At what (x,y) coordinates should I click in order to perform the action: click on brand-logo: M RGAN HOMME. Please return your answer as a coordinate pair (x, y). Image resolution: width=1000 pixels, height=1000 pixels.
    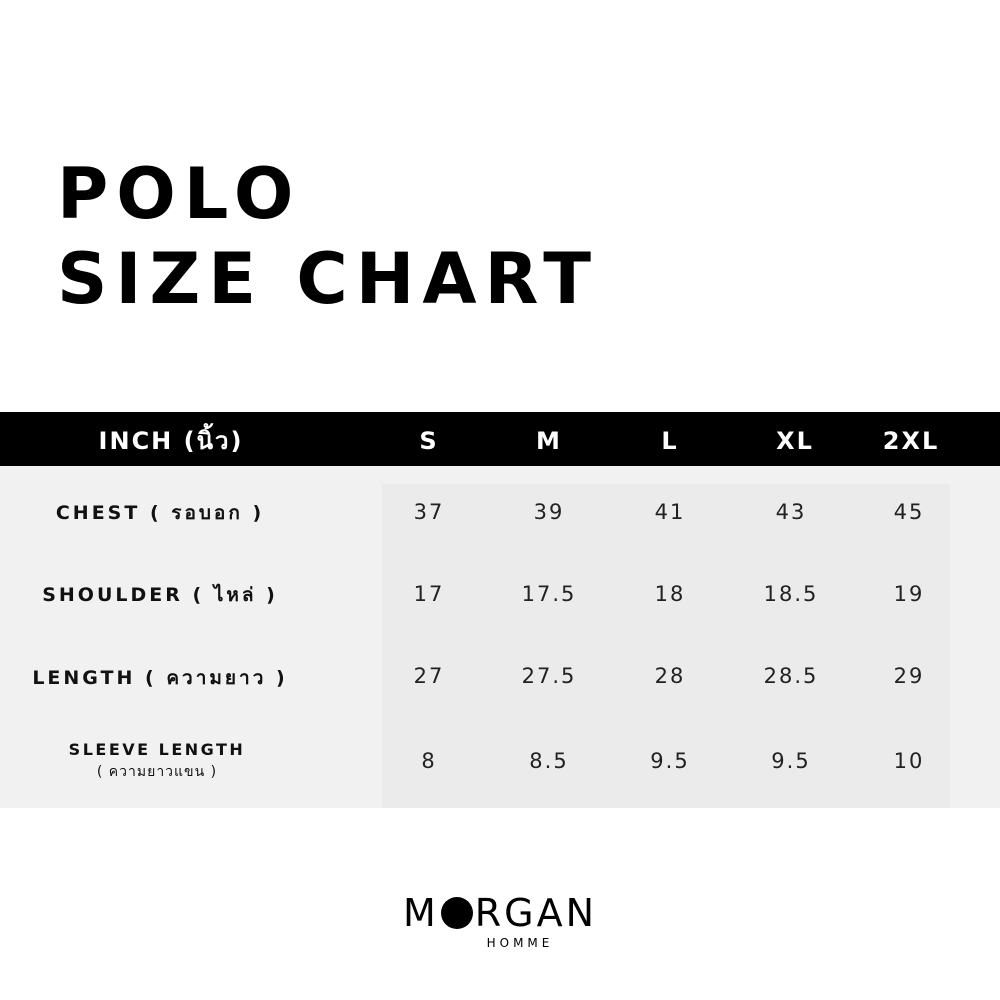
    Looking at the image, I should click on (500, 921).